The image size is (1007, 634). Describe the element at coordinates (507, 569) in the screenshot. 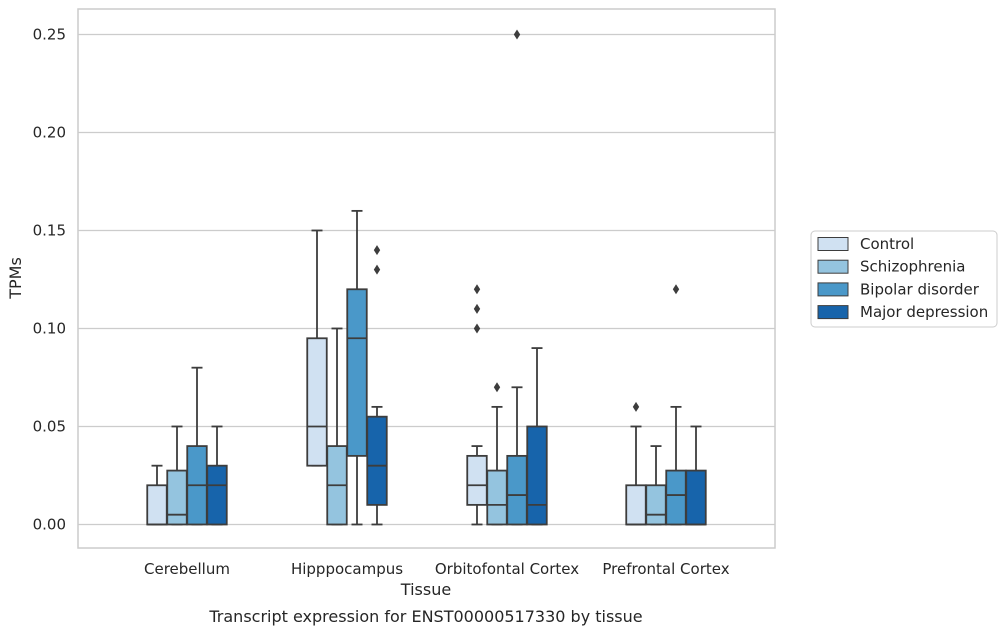

I see `x-tick-label: Orbitofontal Cortex` at that location.